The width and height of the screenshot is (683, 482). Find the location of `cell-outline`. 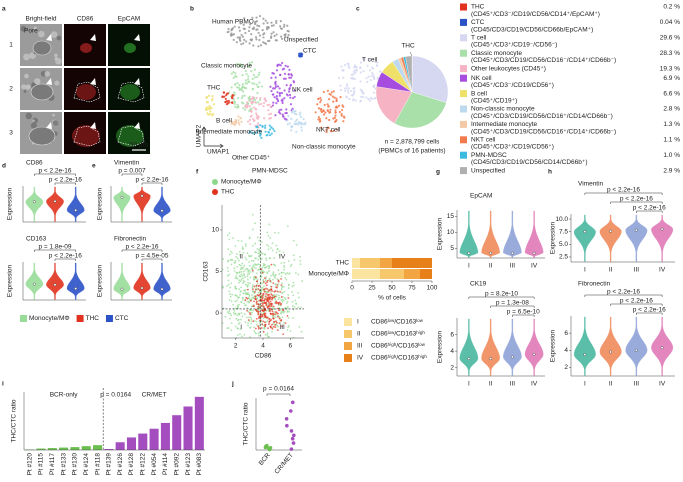

cell-outline is located at coordinates (131, 92).